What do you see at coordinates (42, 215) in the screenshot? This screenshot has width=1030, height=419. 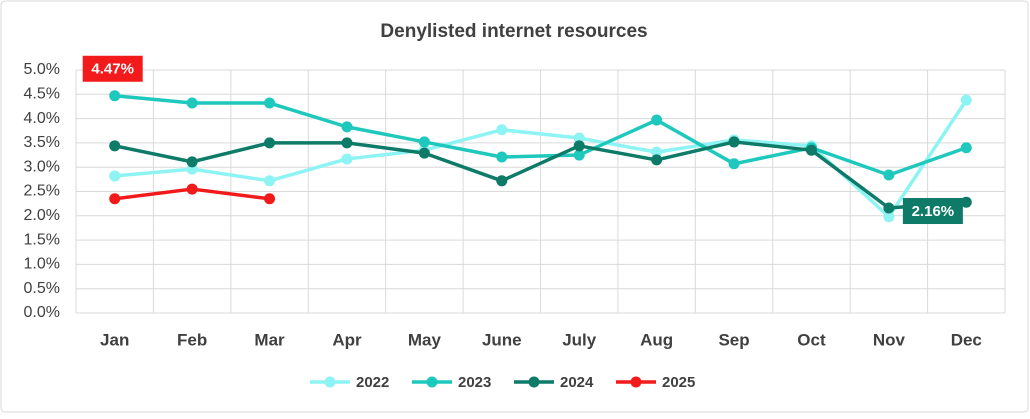 I see `y-tick-label: 2.0%` at bounding box center [42, 215].